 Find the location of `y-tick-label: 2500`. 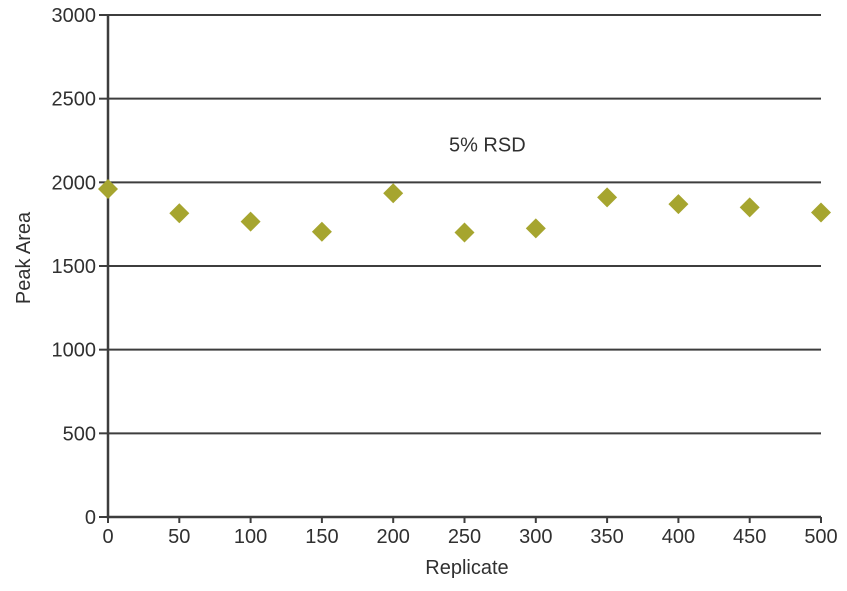

y-tick-label: 2500 is located at coordinates (74, 100).